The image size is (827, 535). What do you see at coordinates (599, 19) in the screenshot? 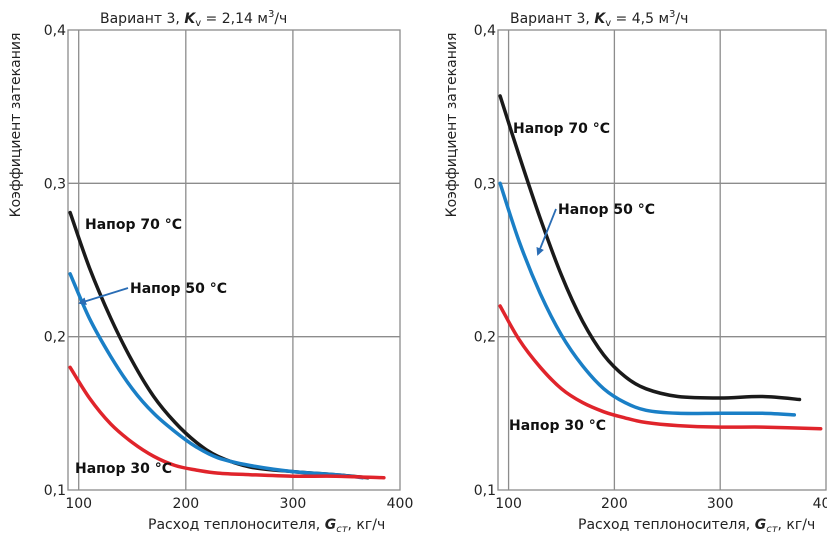
I see `chart-title: Вариант 3, Kv = 4,5 м3/ч` at bounding box center [599, 19].